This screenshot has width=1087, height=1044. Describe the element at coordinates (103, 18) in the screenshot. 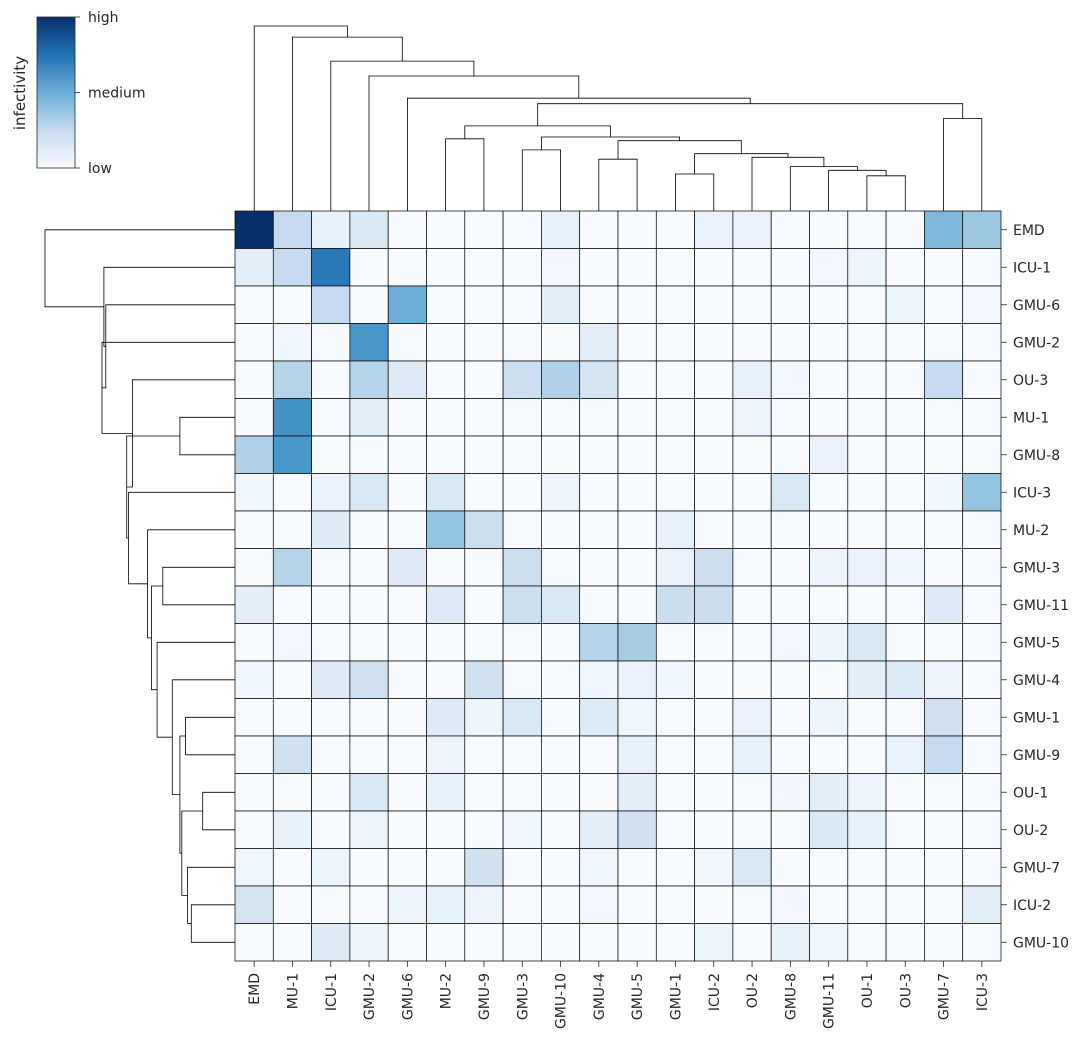

I see `colorbar-tick-label: high` at that location.